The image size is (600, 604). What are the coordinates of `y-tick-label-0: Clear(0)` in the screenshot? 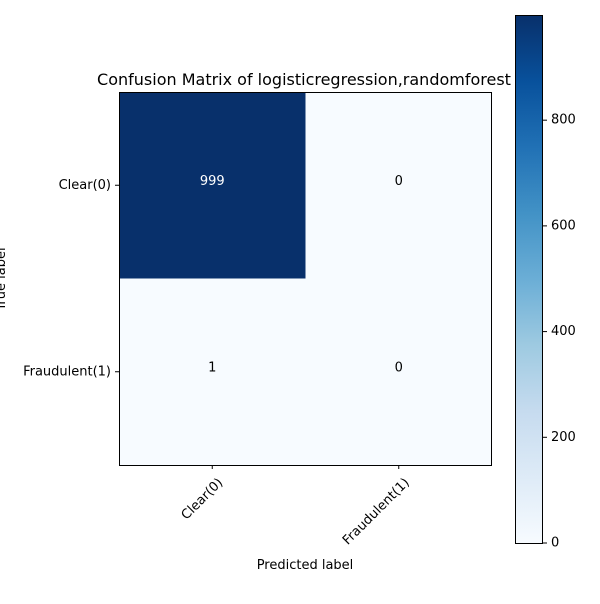 It's located at (85, 185).